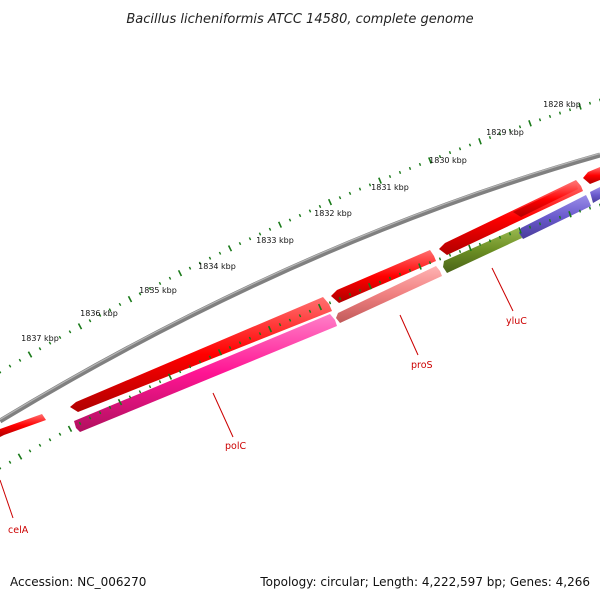  What do you see at coordinates (516, 321) in the screenshot?
I see `gene-label-yluC: yluC` at bounding box center [516, 321].